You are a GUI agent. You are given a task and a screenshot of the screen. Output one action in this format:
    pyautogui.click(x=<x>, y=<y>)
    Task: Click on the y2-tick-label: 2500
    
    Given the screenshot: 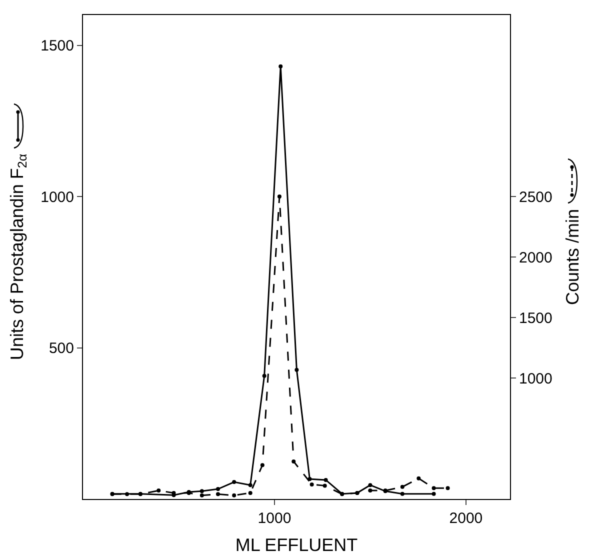 What is the action you would take?
    pyautogui.click(x=535, y=197)
    